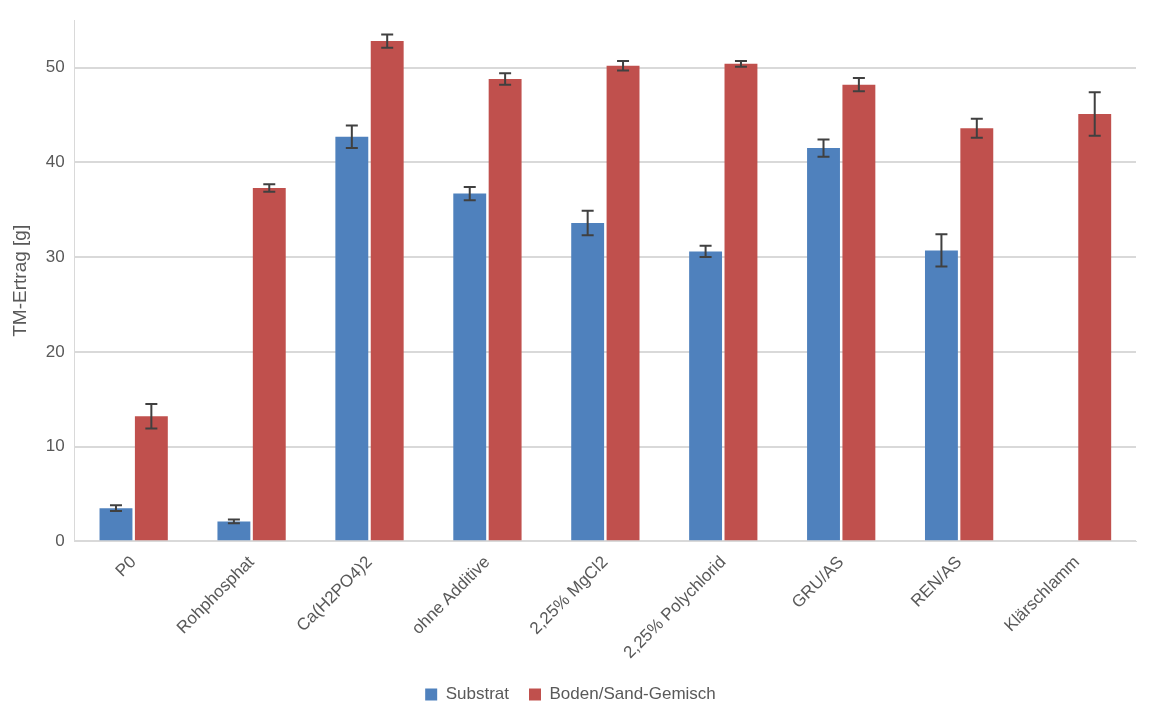 The height and width of the screenshot is (718, 1156). I want to click on y-tick-label: 40, so click(55, 162).